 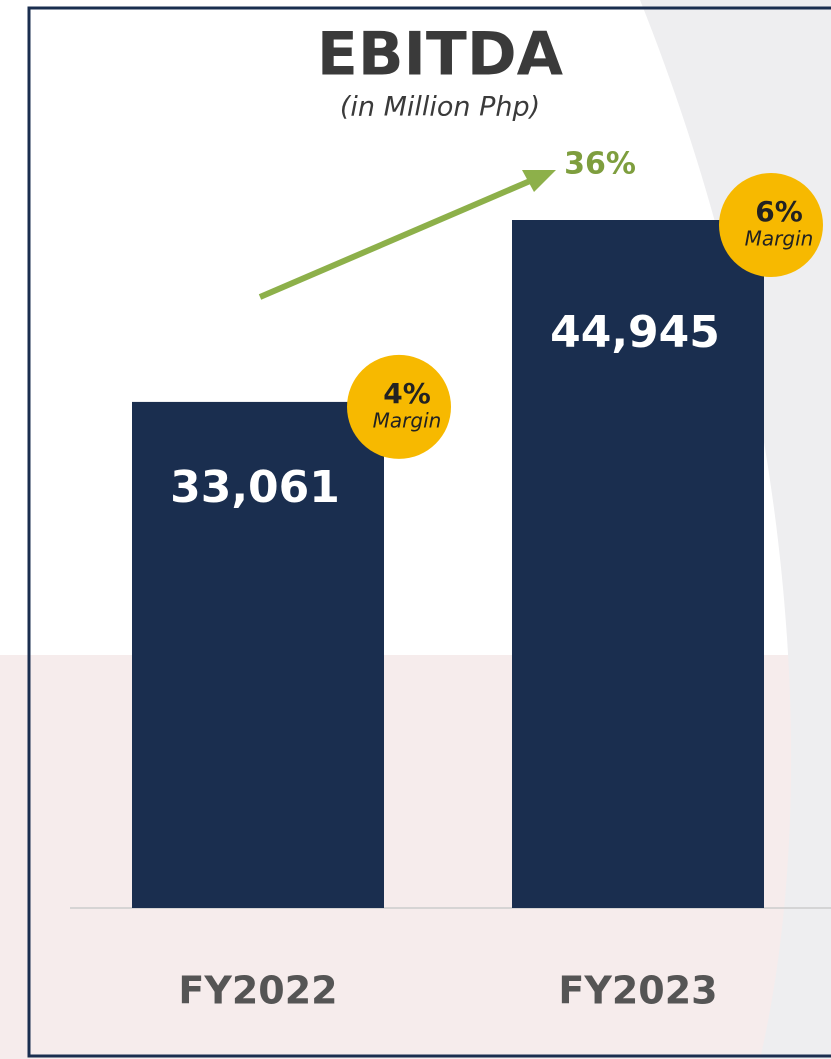 What do you see at coordinates (407, 393) in the screenshot?
I see `margin-value: 4%` at bounding box center [407, 393].